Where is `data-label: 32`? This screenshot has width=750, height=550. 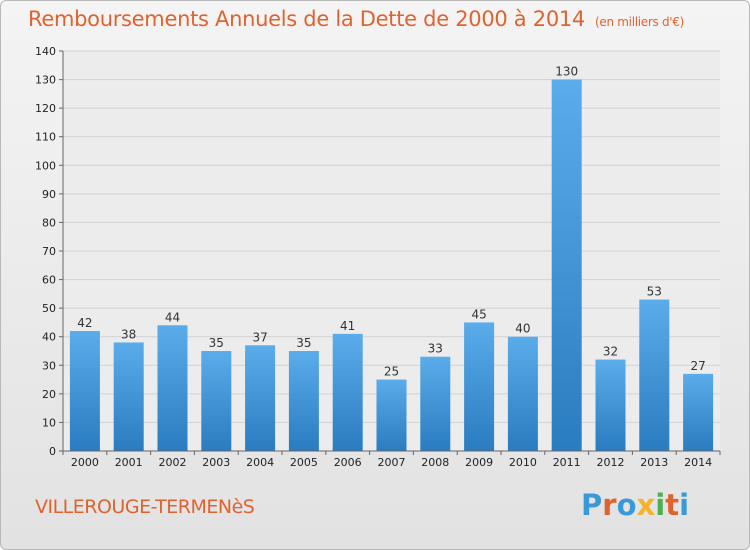 data-label: 32 is located at coordinates (610, 352).